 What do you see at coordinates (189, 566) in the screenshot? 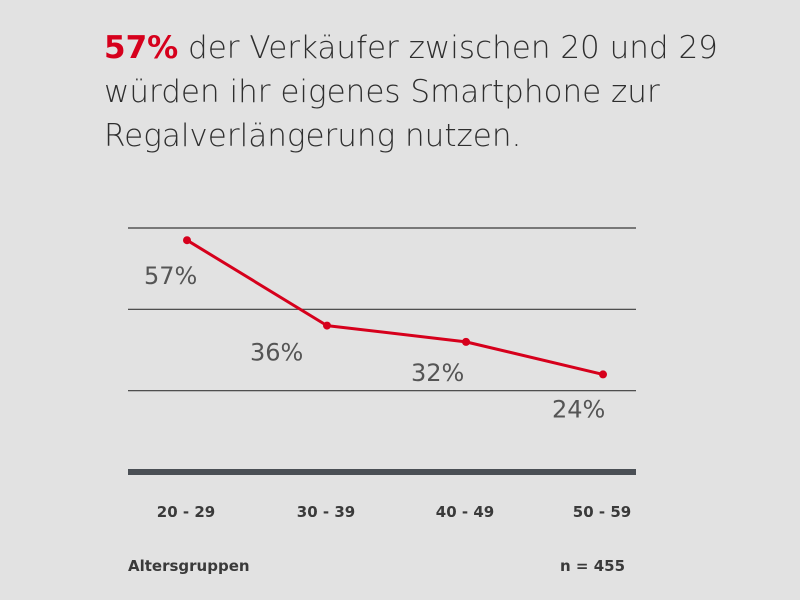
I see `x-axis-title: Altersgruppen` at bounding box center [189, 566].